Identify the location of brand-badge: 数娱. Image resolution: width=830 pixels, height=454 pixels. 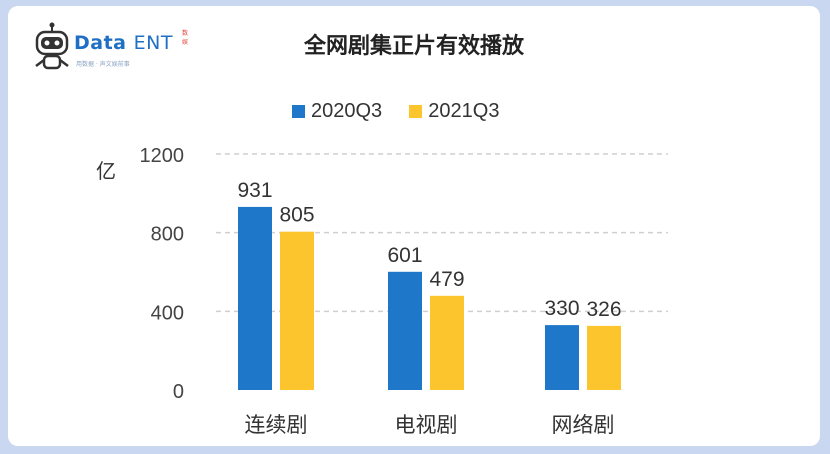
(185, 38).